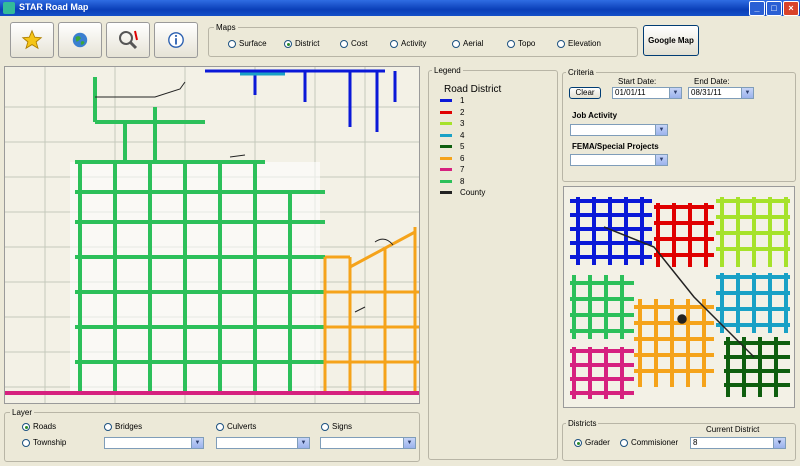  I want to click on legend-label: 8, so click(462, 181).